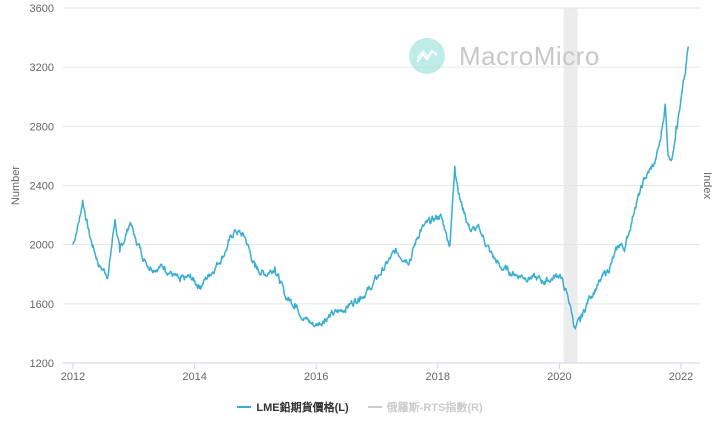 The image size is (720, 425). What do you see at coordinates (681, 377) in the screenshot?
I see `x-tick-label: 2022` at bounding box center [681, 377].